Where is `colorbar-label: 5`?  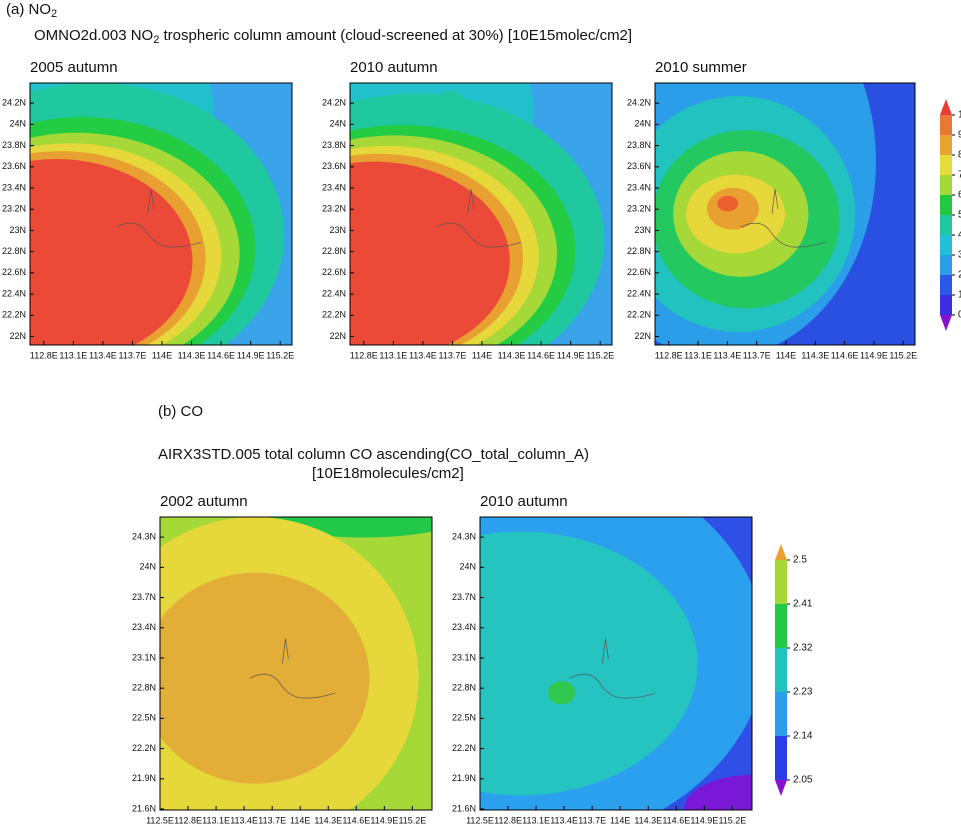
colorbar-label: 5 is located at coordinates (959, 215).